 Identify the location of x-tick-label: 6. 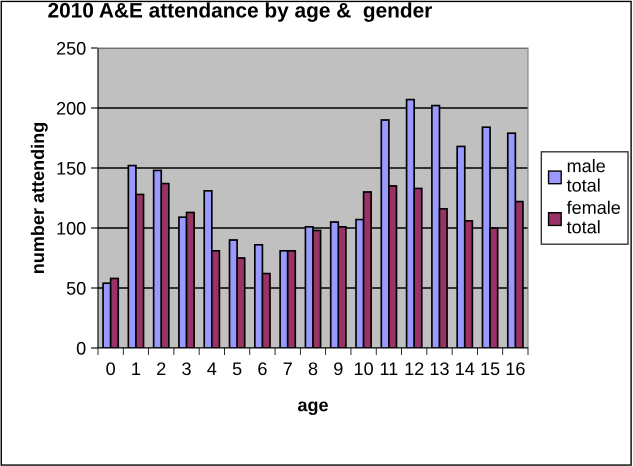
(262, 369).